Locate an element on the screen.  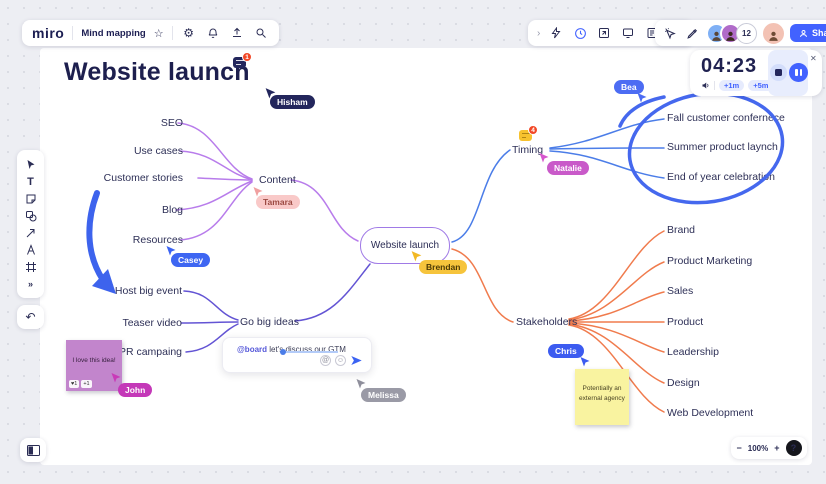
comment-draft-text: @board let's discuss our GTM is located at coordinates (291, 349).